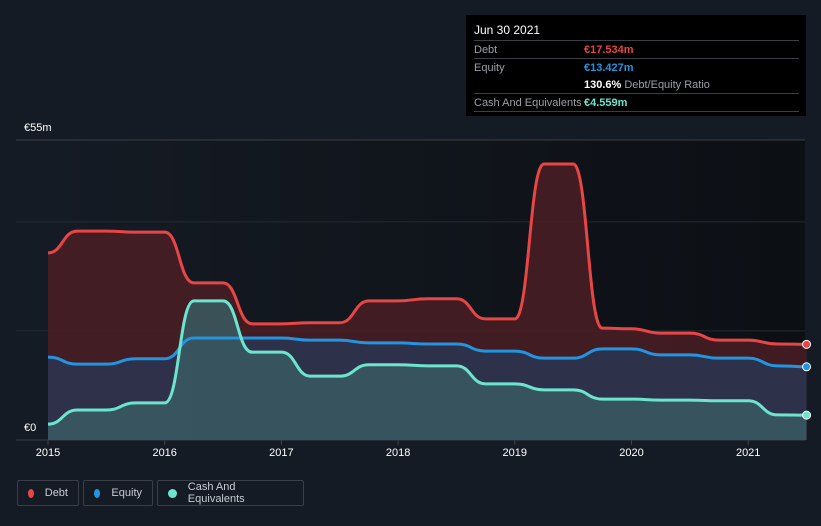 Image resolution: width=821 pixels, height=526 pixels. Describe the element at coordinates (126, 493) in the screenshot. I see `legend-equity-label: Equity` at that location.